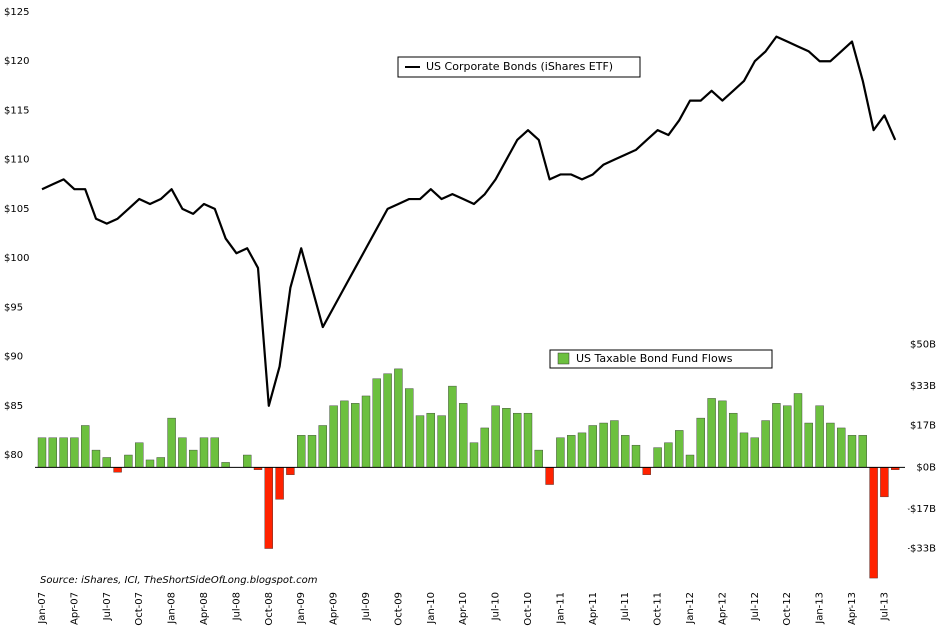 Image resolution: width=942 pixels, height=635 pixels. Describe the element at coordinates (42, 608) in the screenshot. I see `x-tick-label: Jan-07` at that location.